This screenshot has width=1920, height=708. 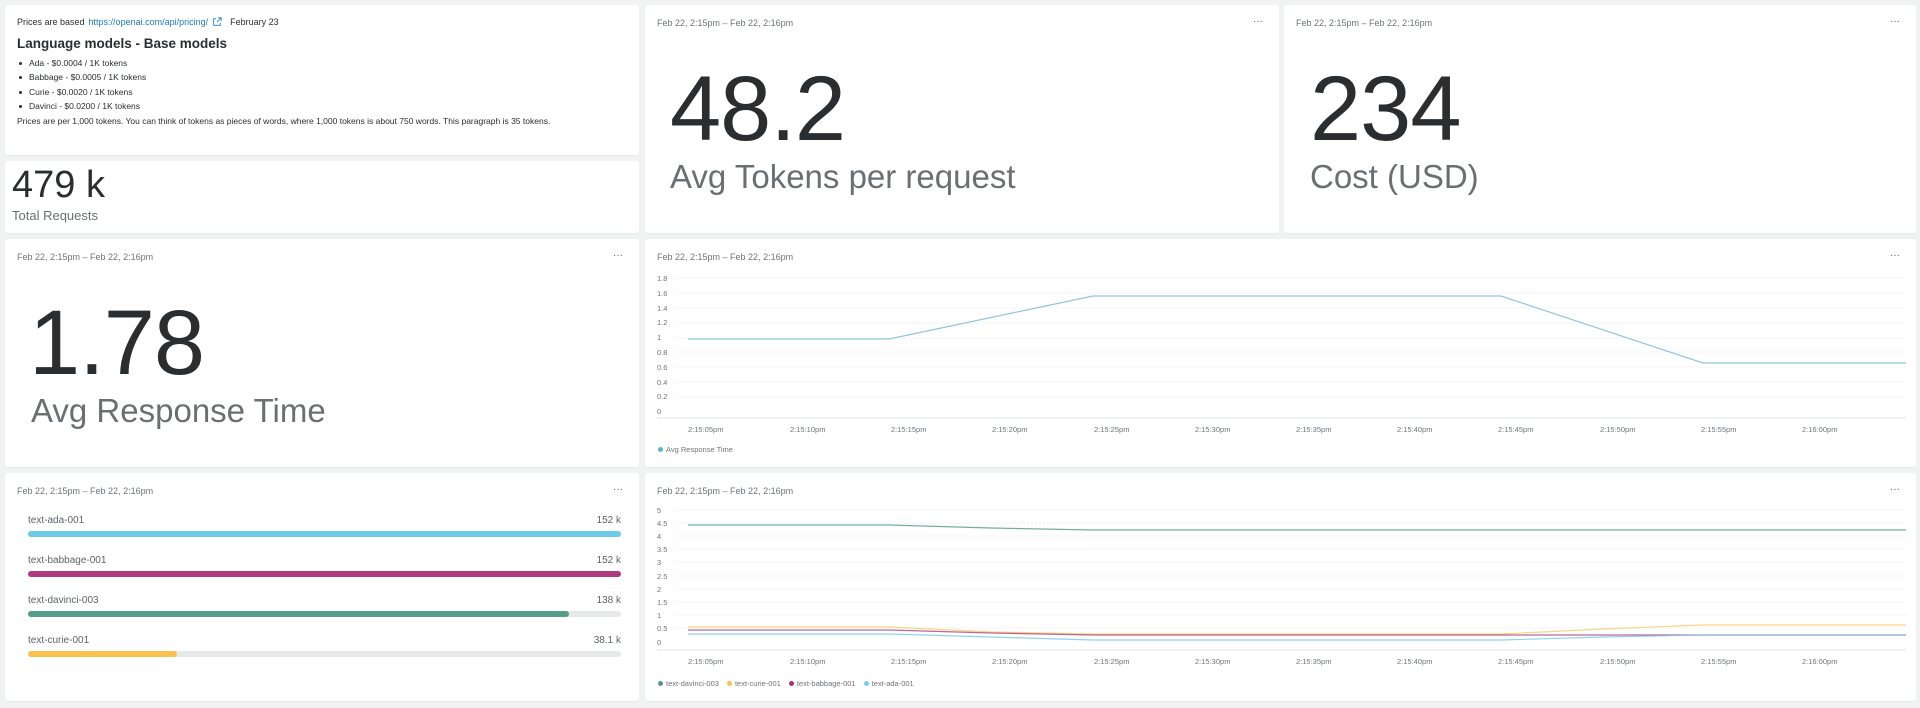 I want to click on svg-text: 2:15:05pm, so click(x=705, y=661).